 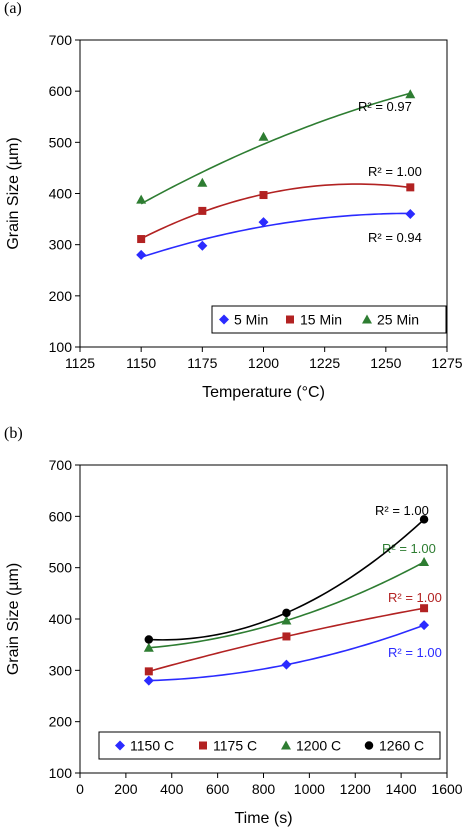 I want to click on chart-a-legend, so click(x=329, y=319).